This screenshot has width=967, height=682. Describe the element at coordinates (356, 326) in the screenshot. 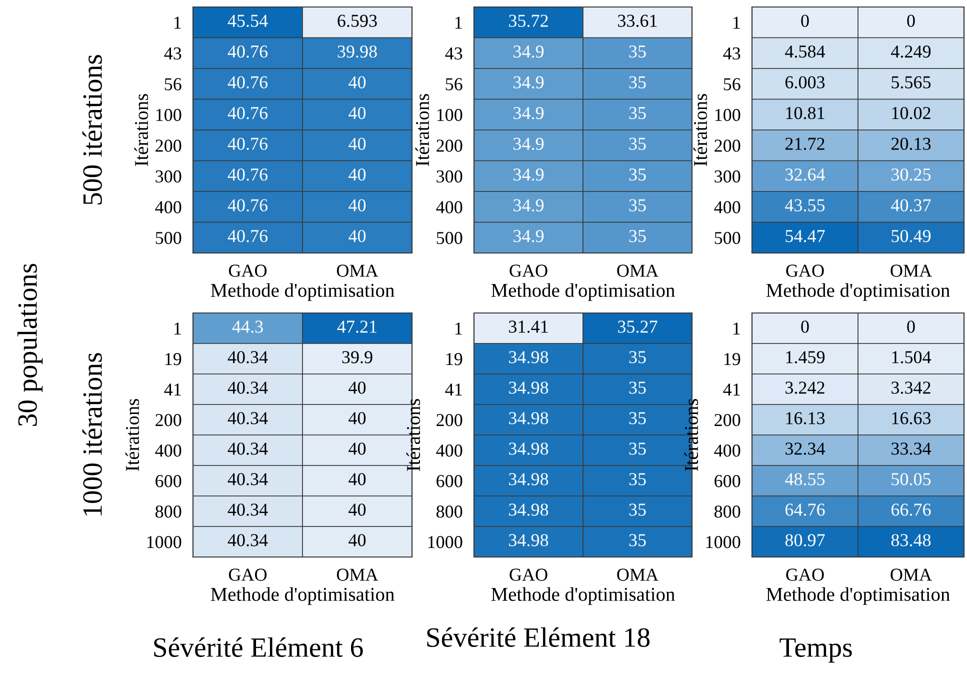

I see `data-label: 47.21` at that location.